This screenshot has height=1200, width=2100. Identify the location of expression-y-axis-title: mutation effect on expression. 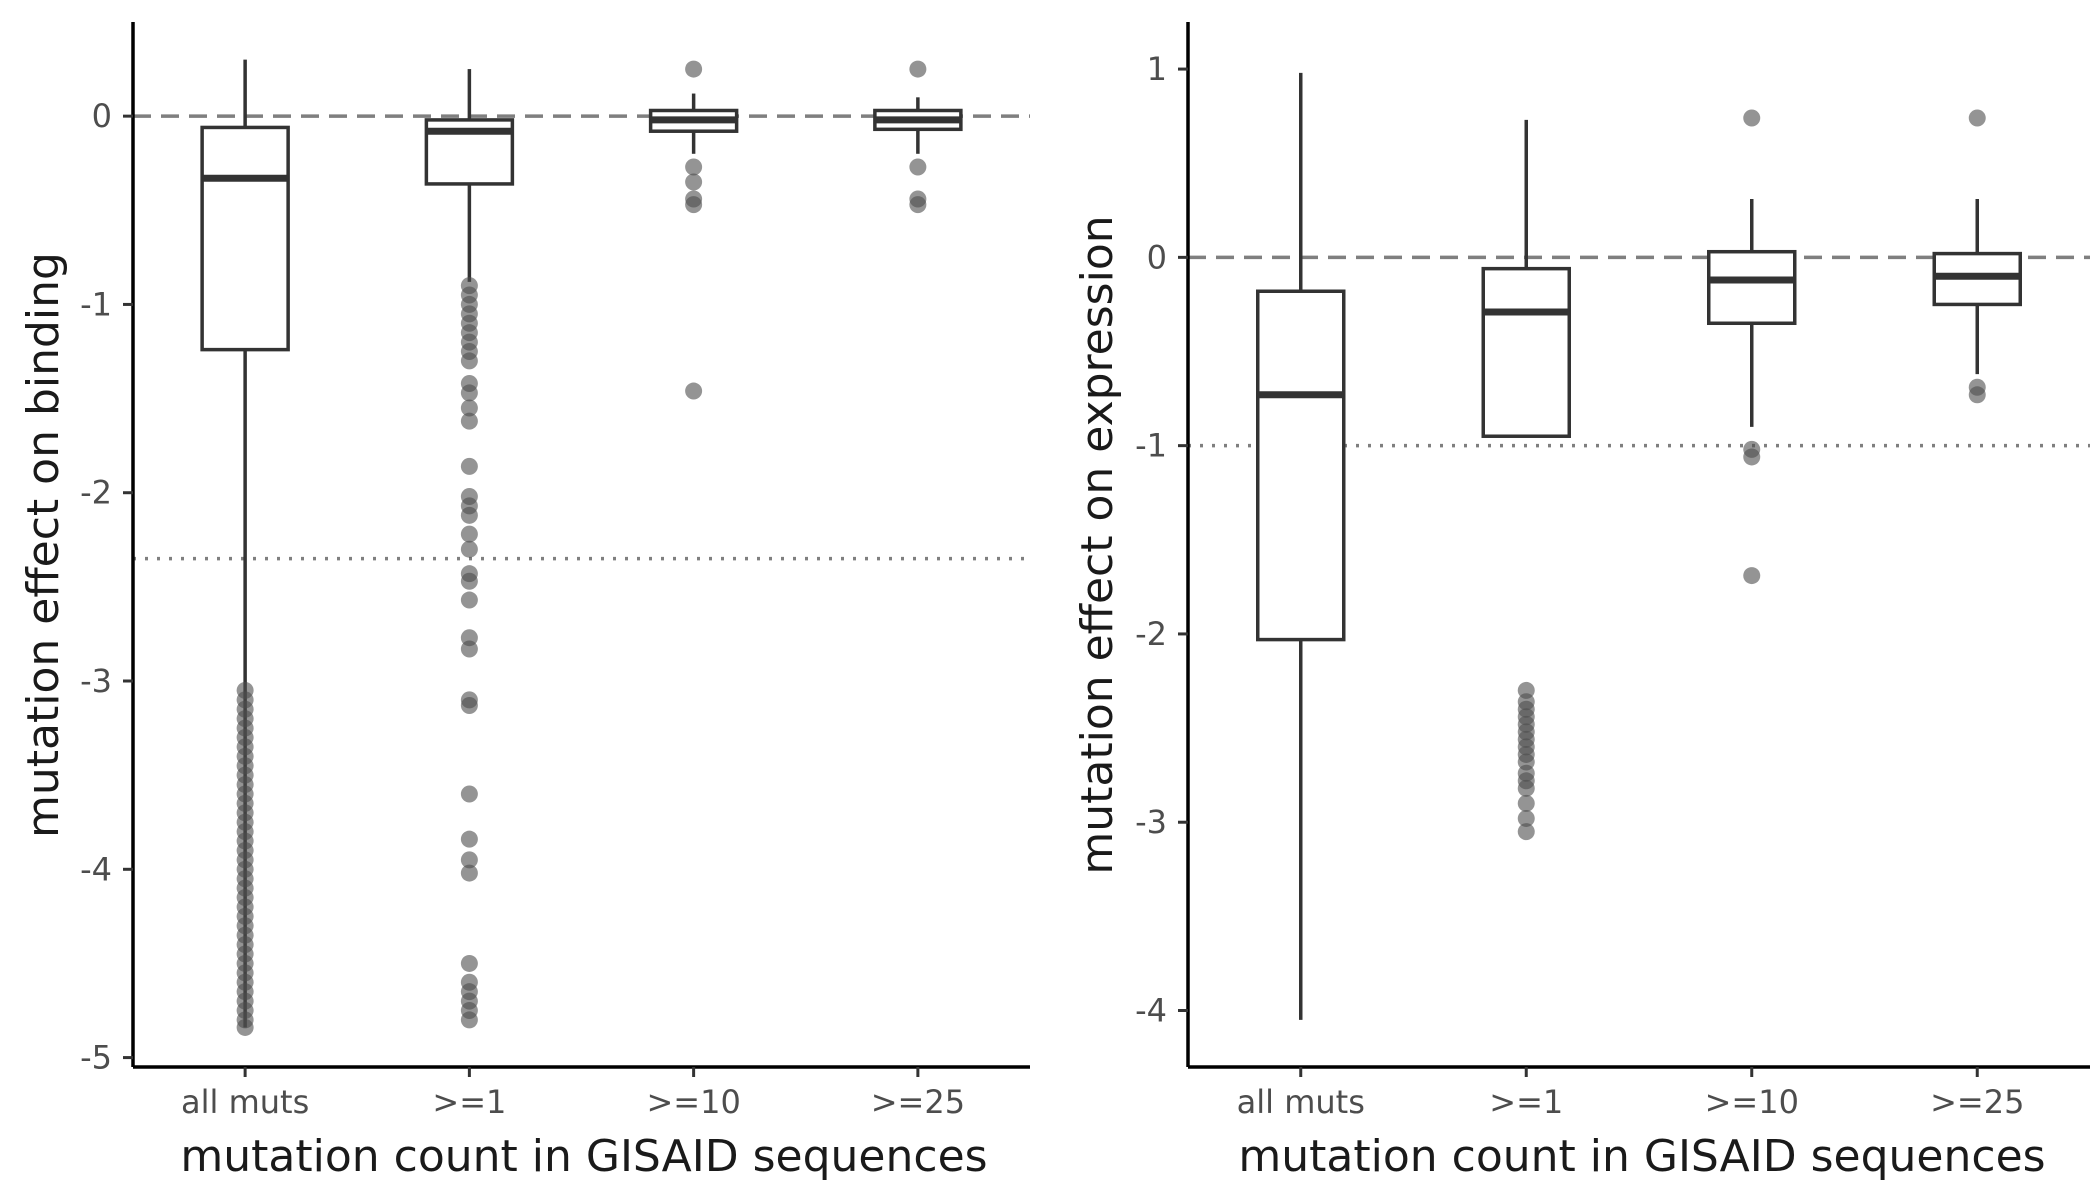
(1097, 544).